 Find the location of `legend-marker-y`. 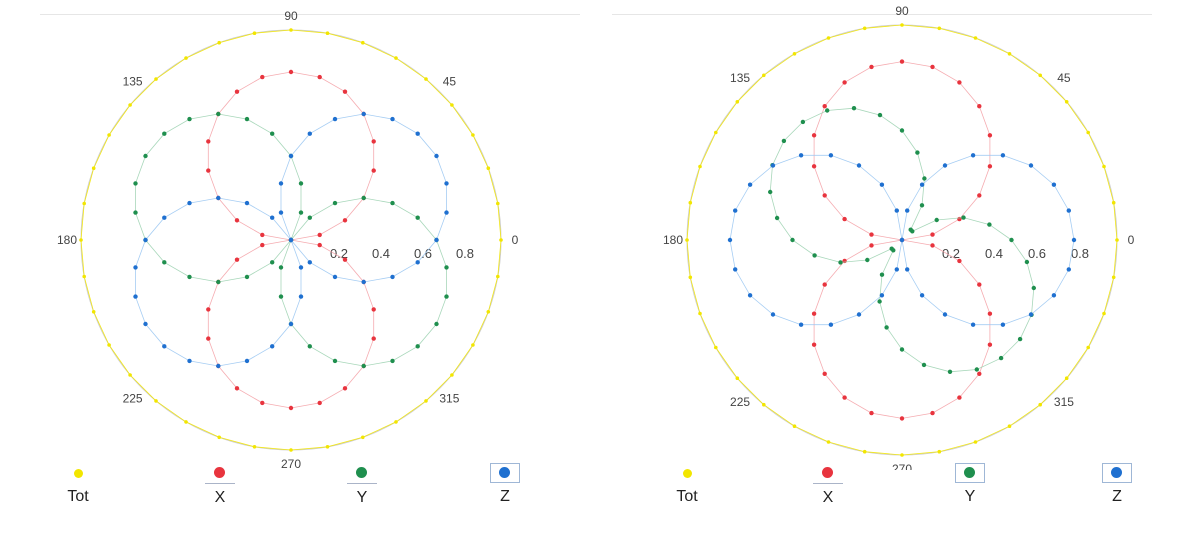

legend-marker-y is located at coordinates (969, 472).